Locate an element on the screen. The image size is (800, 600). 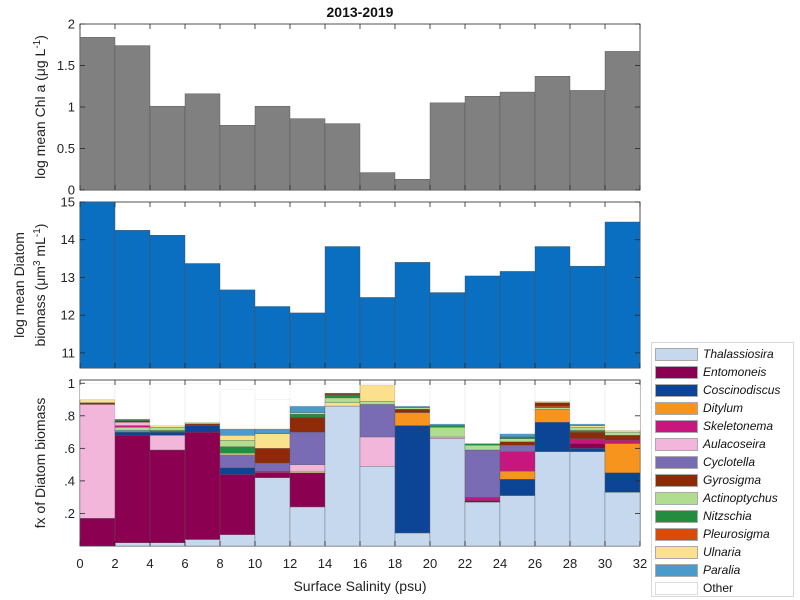
diatom-ylabel-line1: log mean Diatom is located at coordinates (19, 285).